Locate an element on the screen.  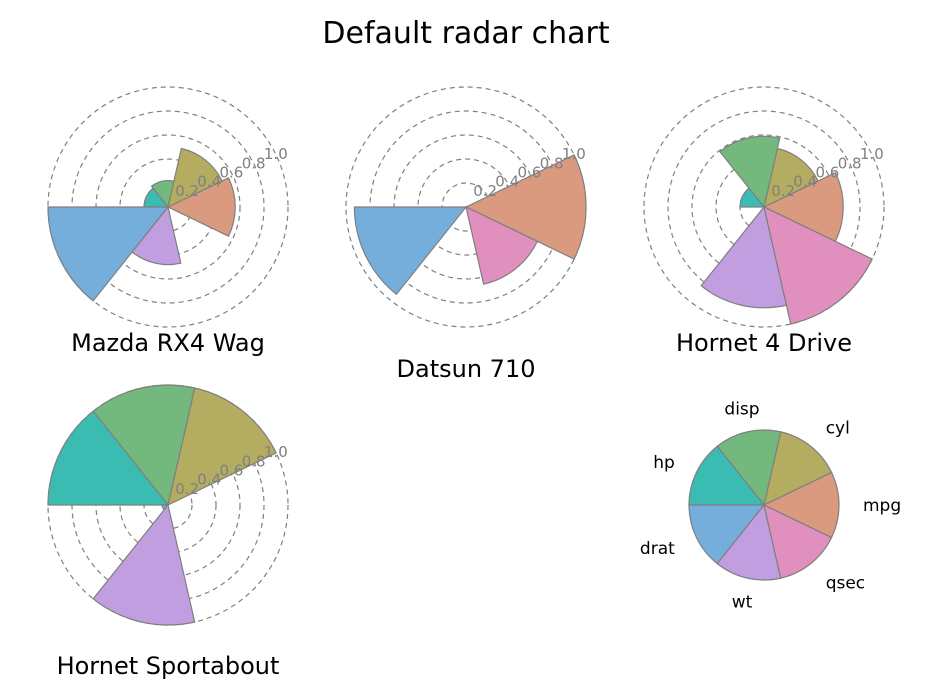
legend-label-cyl: cyl is located at coordinates (838, 429).